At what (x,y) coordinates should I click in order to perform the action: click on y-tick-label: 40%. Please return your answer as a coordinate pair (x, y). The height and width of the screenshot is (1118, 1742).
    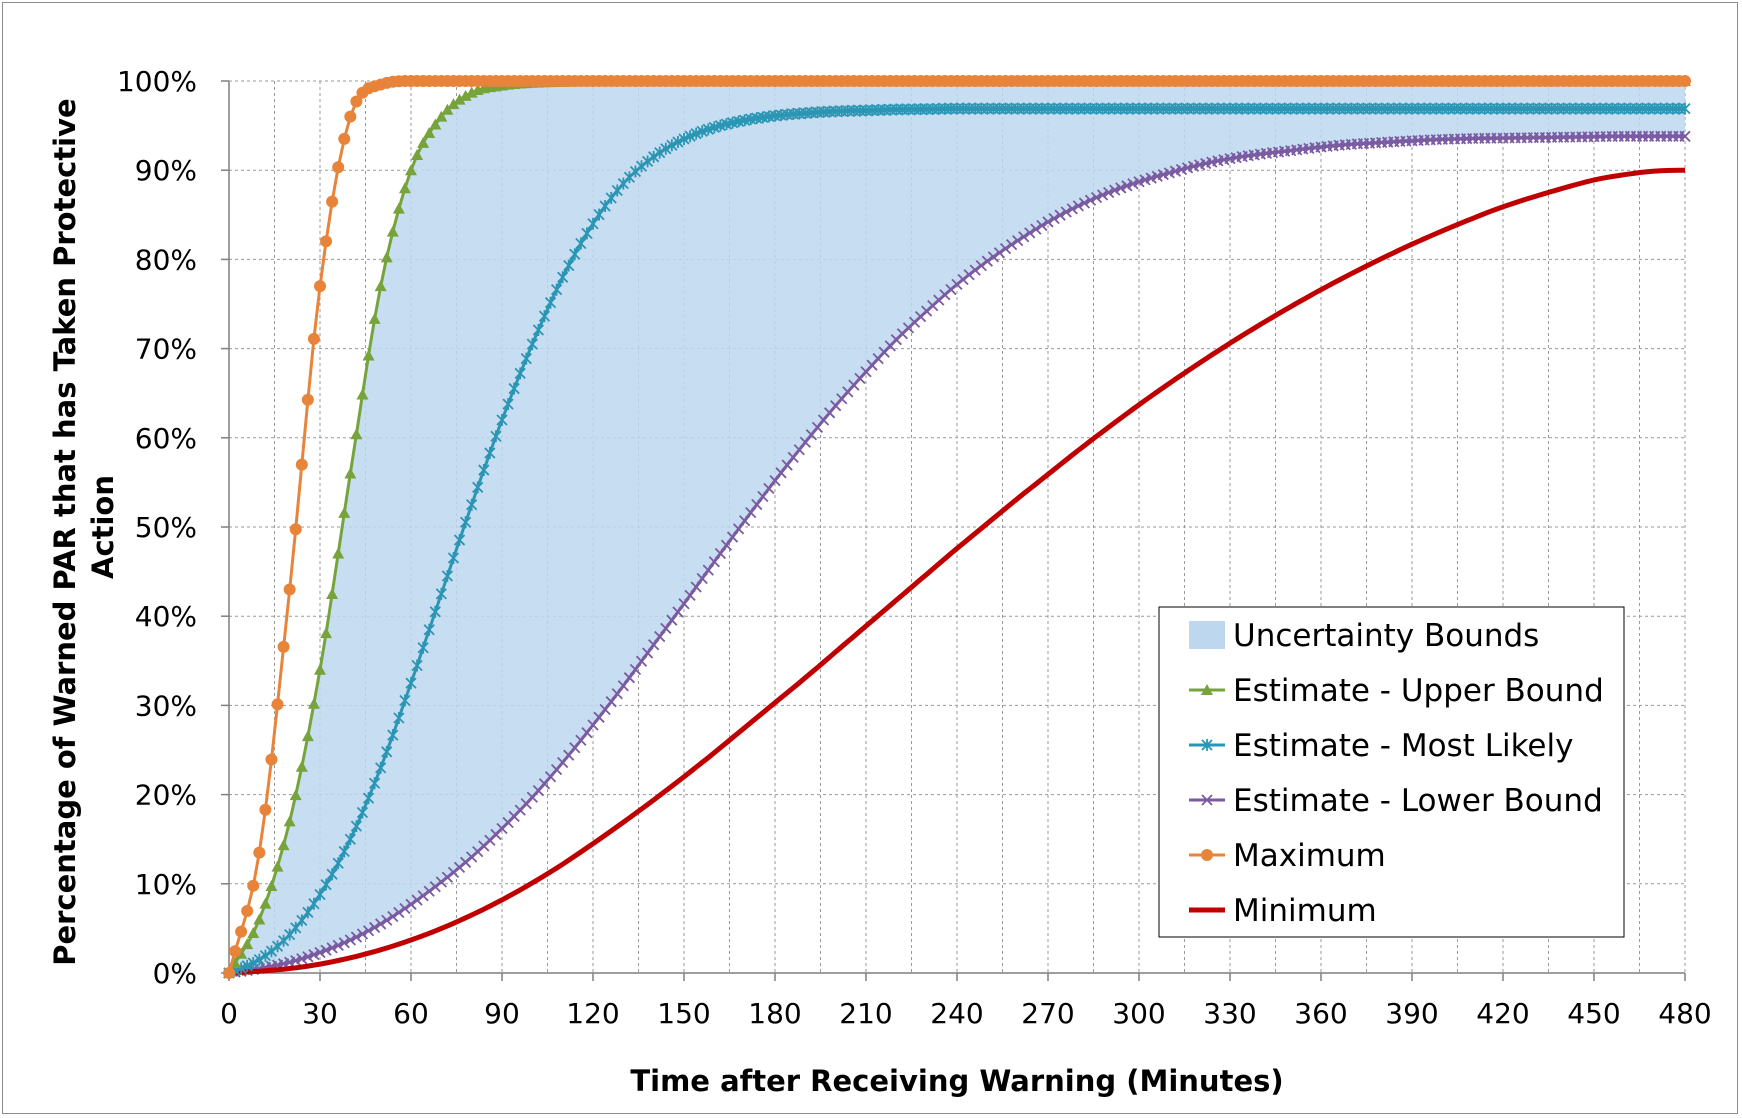
    Looking at the image, I should click on (166, 616).